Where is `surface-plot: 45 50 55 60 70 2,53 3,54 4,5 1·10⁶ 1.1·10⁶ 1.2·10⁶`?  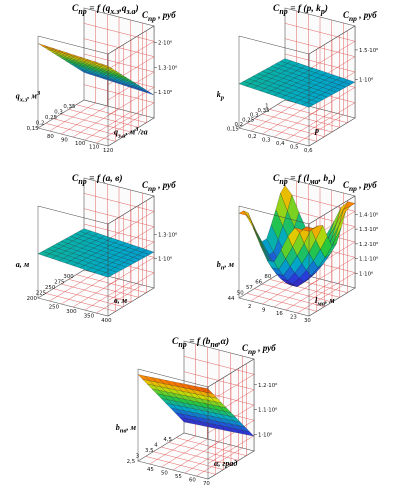 surface-plot: 45 50 55 60 70 2,53 3,54 4,5 1·10⁶ 1.1·10⁶ 1.2·10⁶ is located at coordinates (202, 413).